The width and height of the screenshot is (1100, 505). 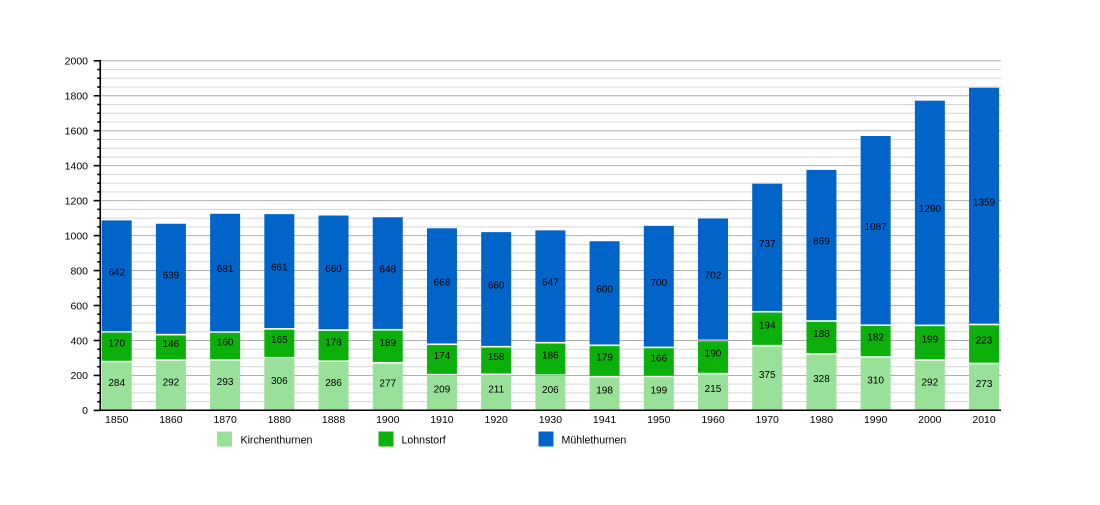 I want to click on svg-text: 293, so click(x=225, y=382).